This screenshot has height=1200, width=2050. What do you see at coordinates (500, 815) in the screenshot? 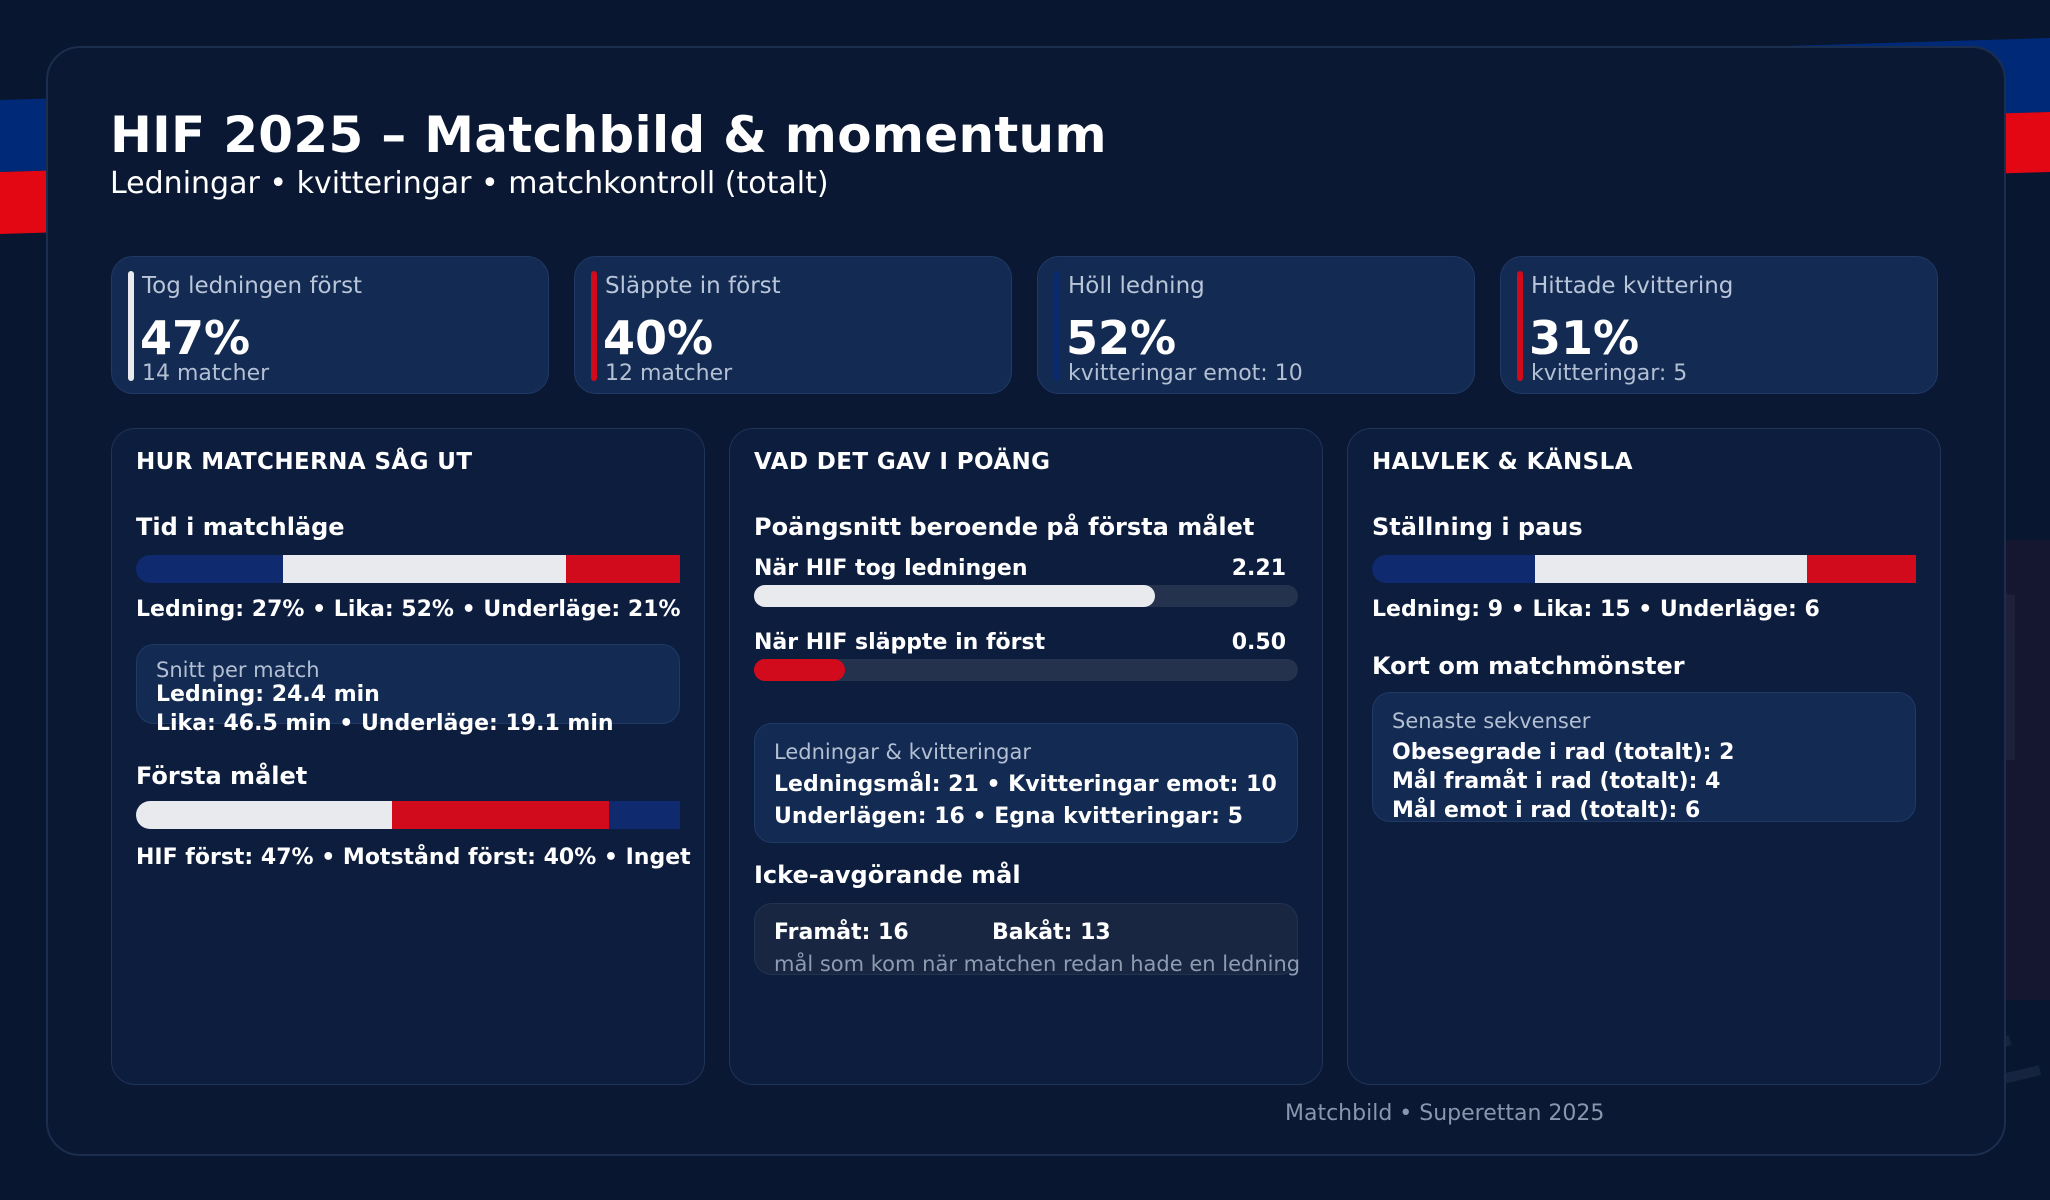
I see `bar-segment-motstånd-först` at bounding box center [500, 815].